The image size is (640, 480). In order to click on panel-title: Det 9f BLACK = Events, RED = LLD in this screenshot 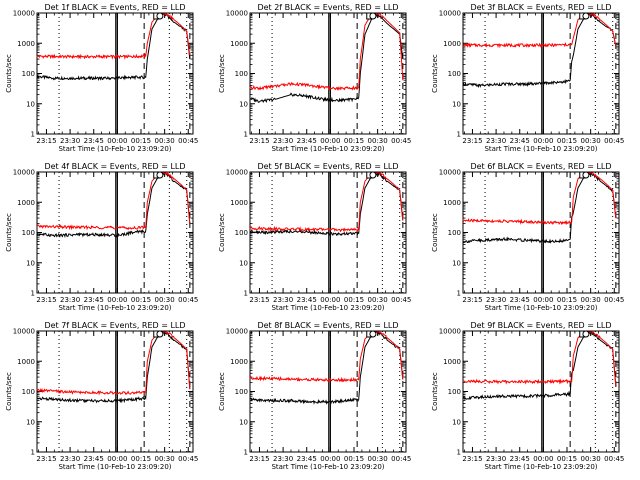, I will do `click(540, 325)`.